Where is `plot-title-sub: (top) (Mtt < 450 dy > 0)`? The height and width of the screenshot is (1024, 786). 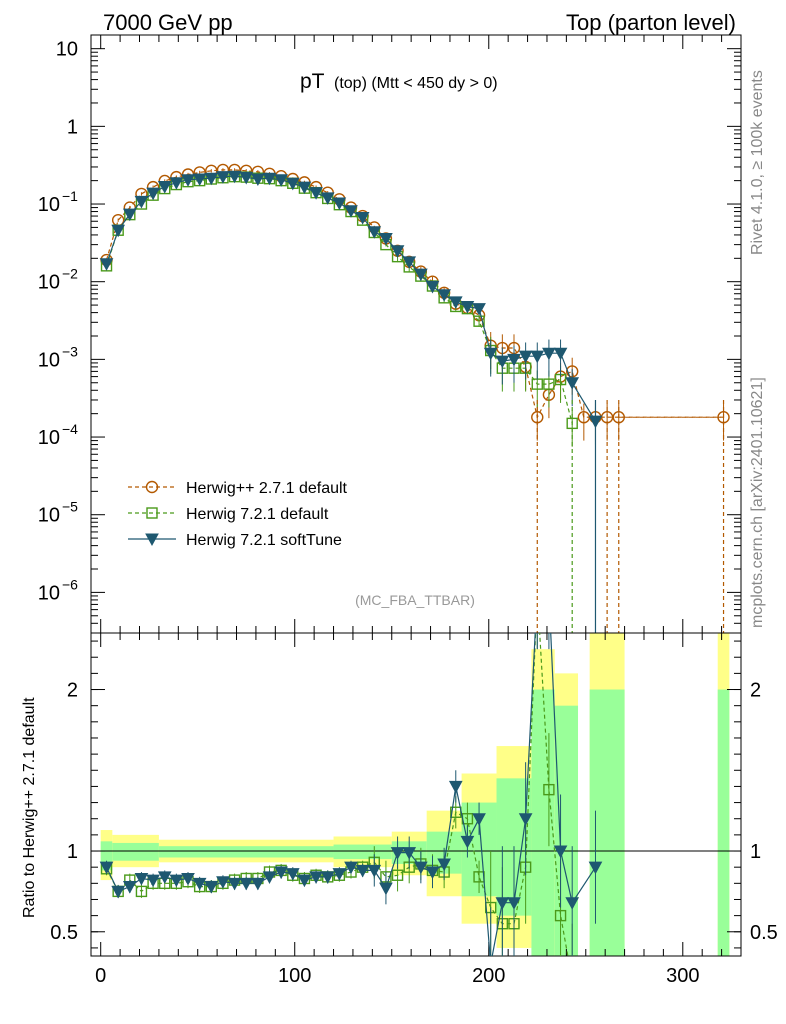 plot-title-sub: (top) (Mtt < 450 dy > 0) is located at coordinates (416, 83).